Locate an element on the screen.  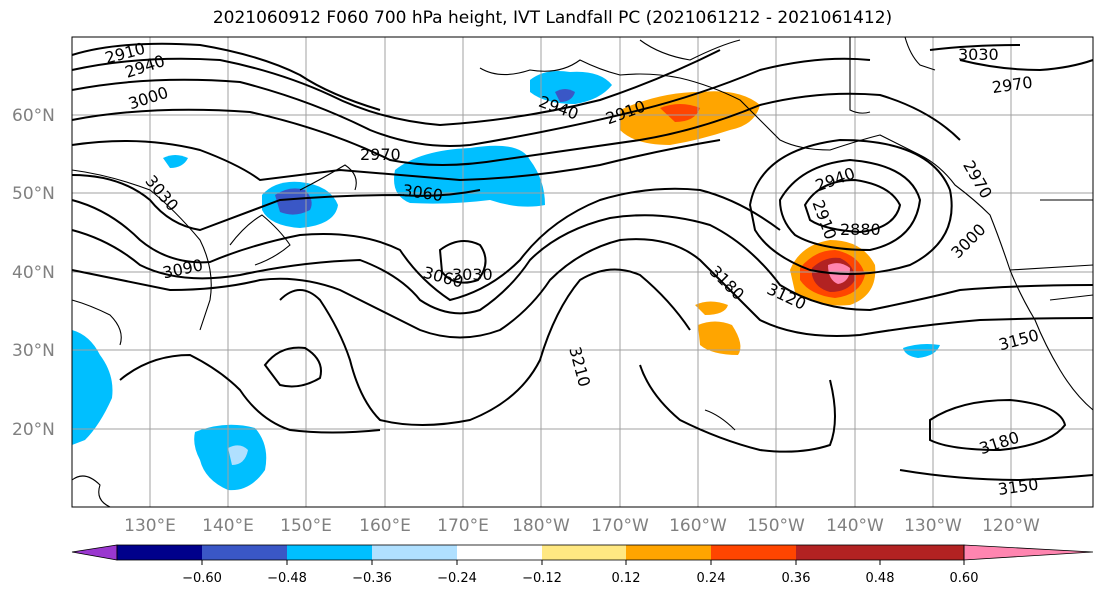
lon-label: 130°W is located at coordinates (933, 526).